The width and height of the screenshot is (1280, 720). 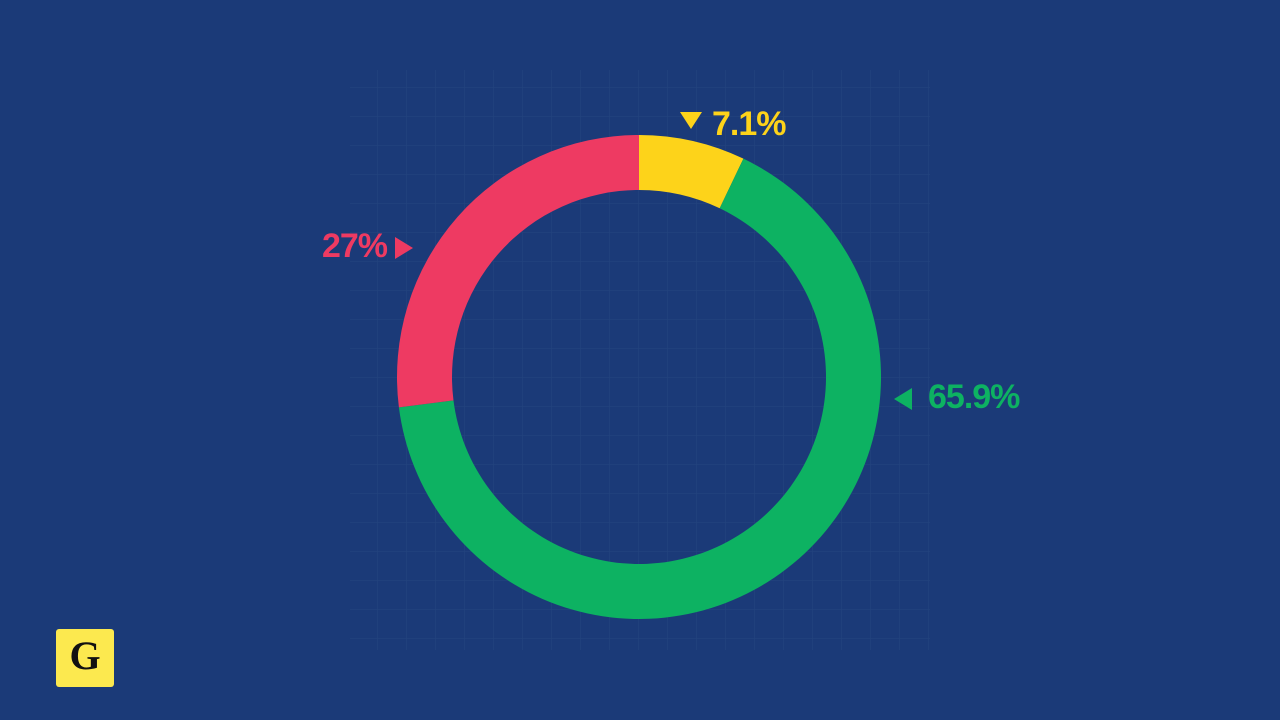 What do you see at coordinates (355, 246) in the screenshot?
I see `value-label: 27%` at bounding box center [355, 246].